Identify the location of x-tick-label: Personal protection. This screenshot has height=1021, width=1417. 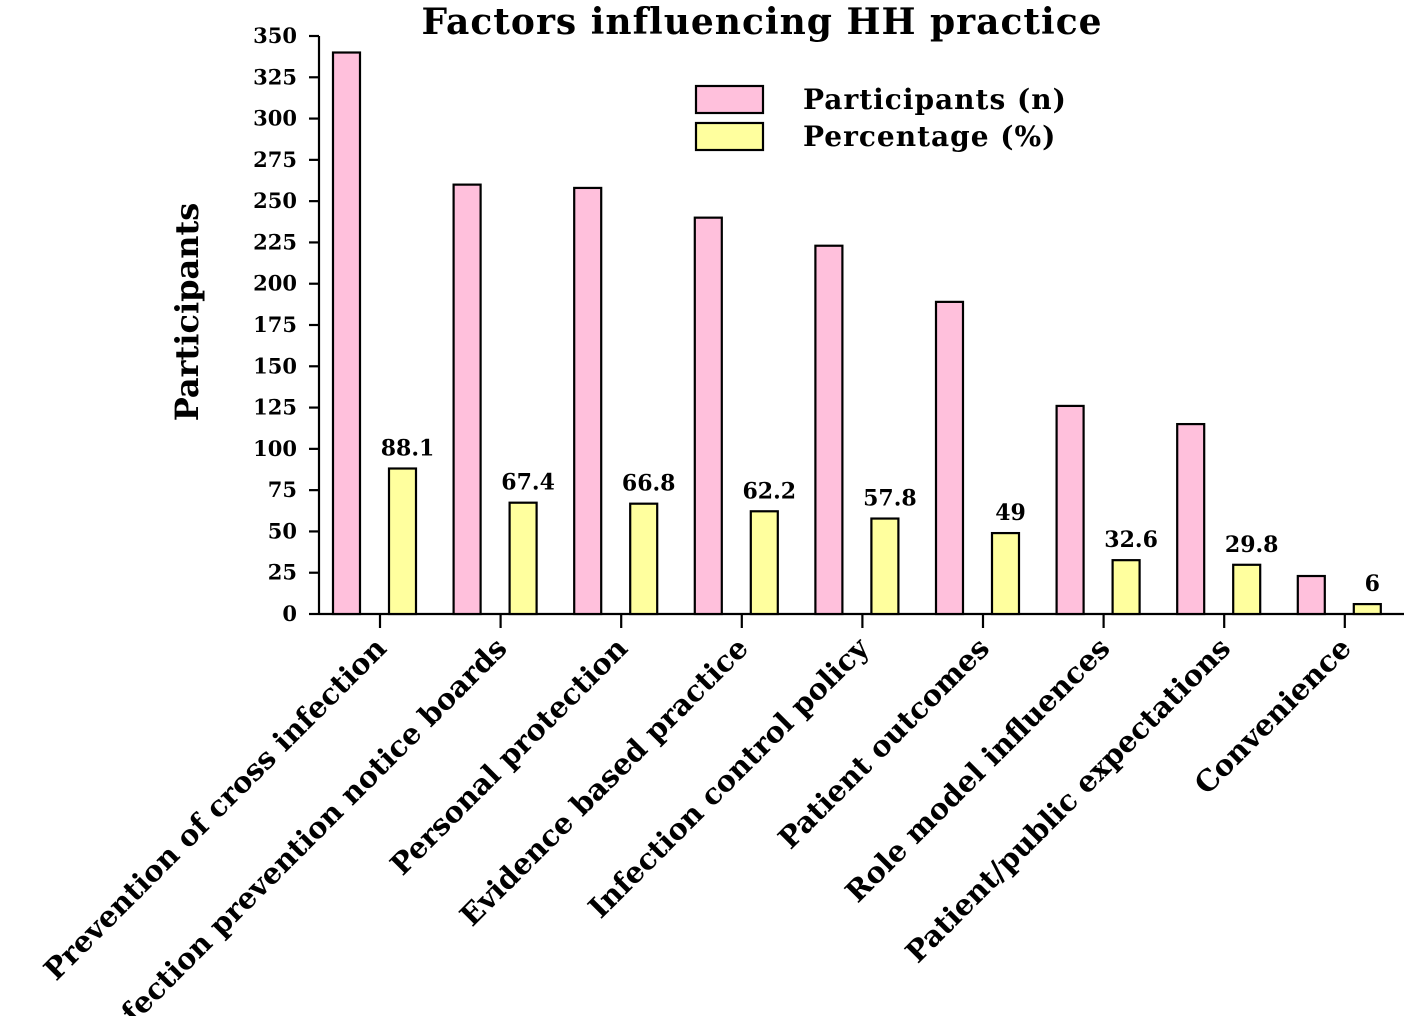
(508, 756).